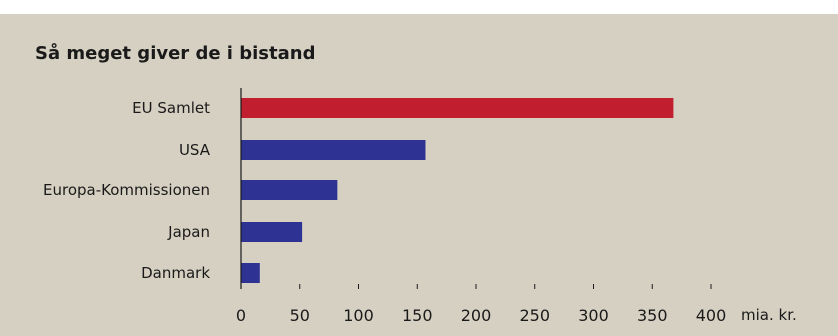 The height and width of the screenshot is (336, 838). I want to click on x-tick-label: 200, so click(476, 315).